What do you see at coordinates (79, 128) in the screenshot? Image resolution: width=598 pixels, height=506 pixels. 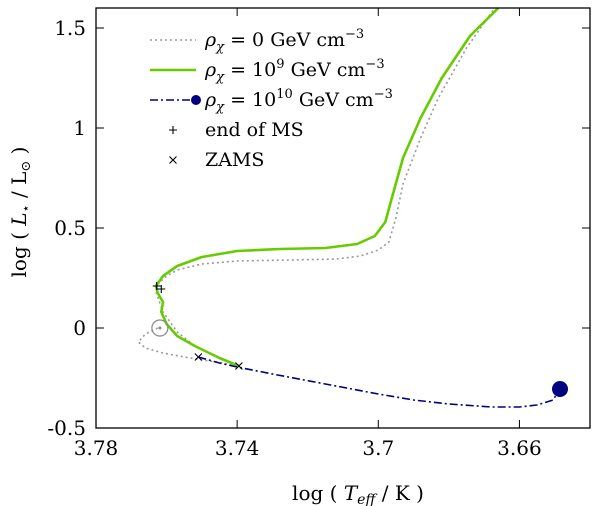 I see `y-tick-label: 1` at bounding box center [79, 128].